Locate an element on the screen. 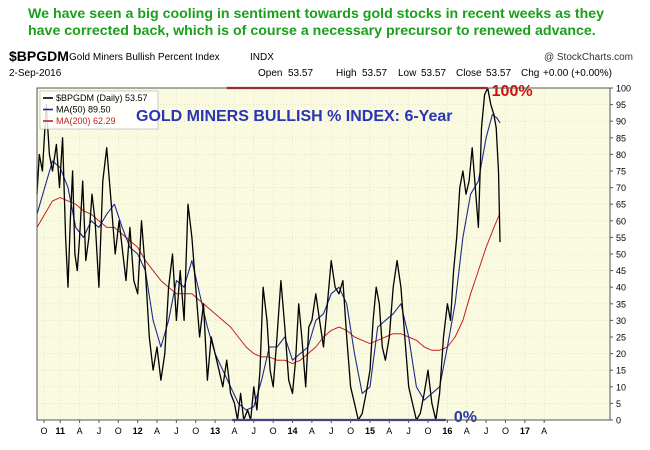 Image resolution: width=650 pixels, height=450 pixels. y-tick-label: 50 is located at coordinates (621, 255).